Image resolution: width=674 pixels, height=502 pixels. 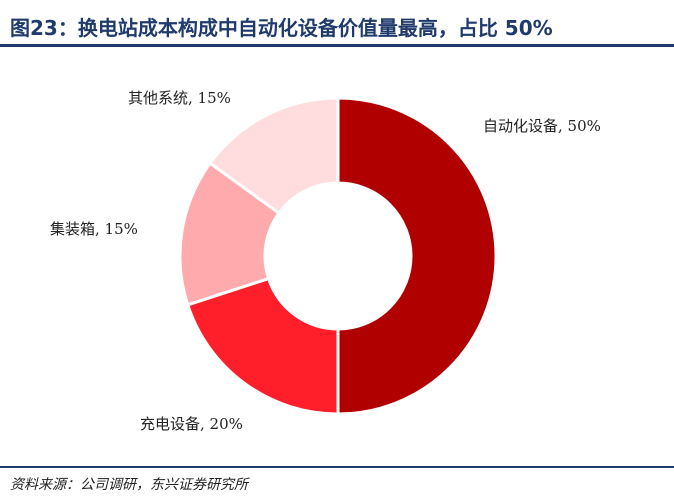 I want to click on slice-label-1: 充电设备, 20%, so click(x=191, y=424).